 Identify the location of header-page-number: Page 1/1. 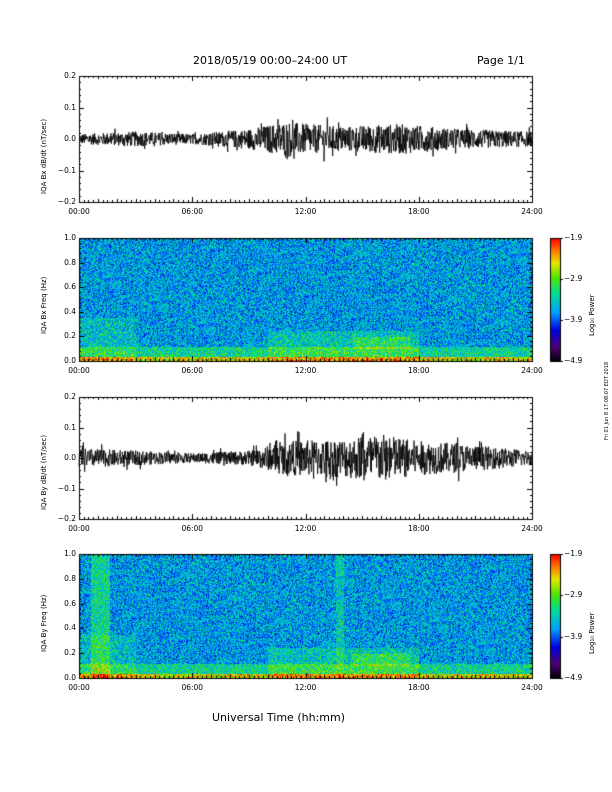
(501, 60).